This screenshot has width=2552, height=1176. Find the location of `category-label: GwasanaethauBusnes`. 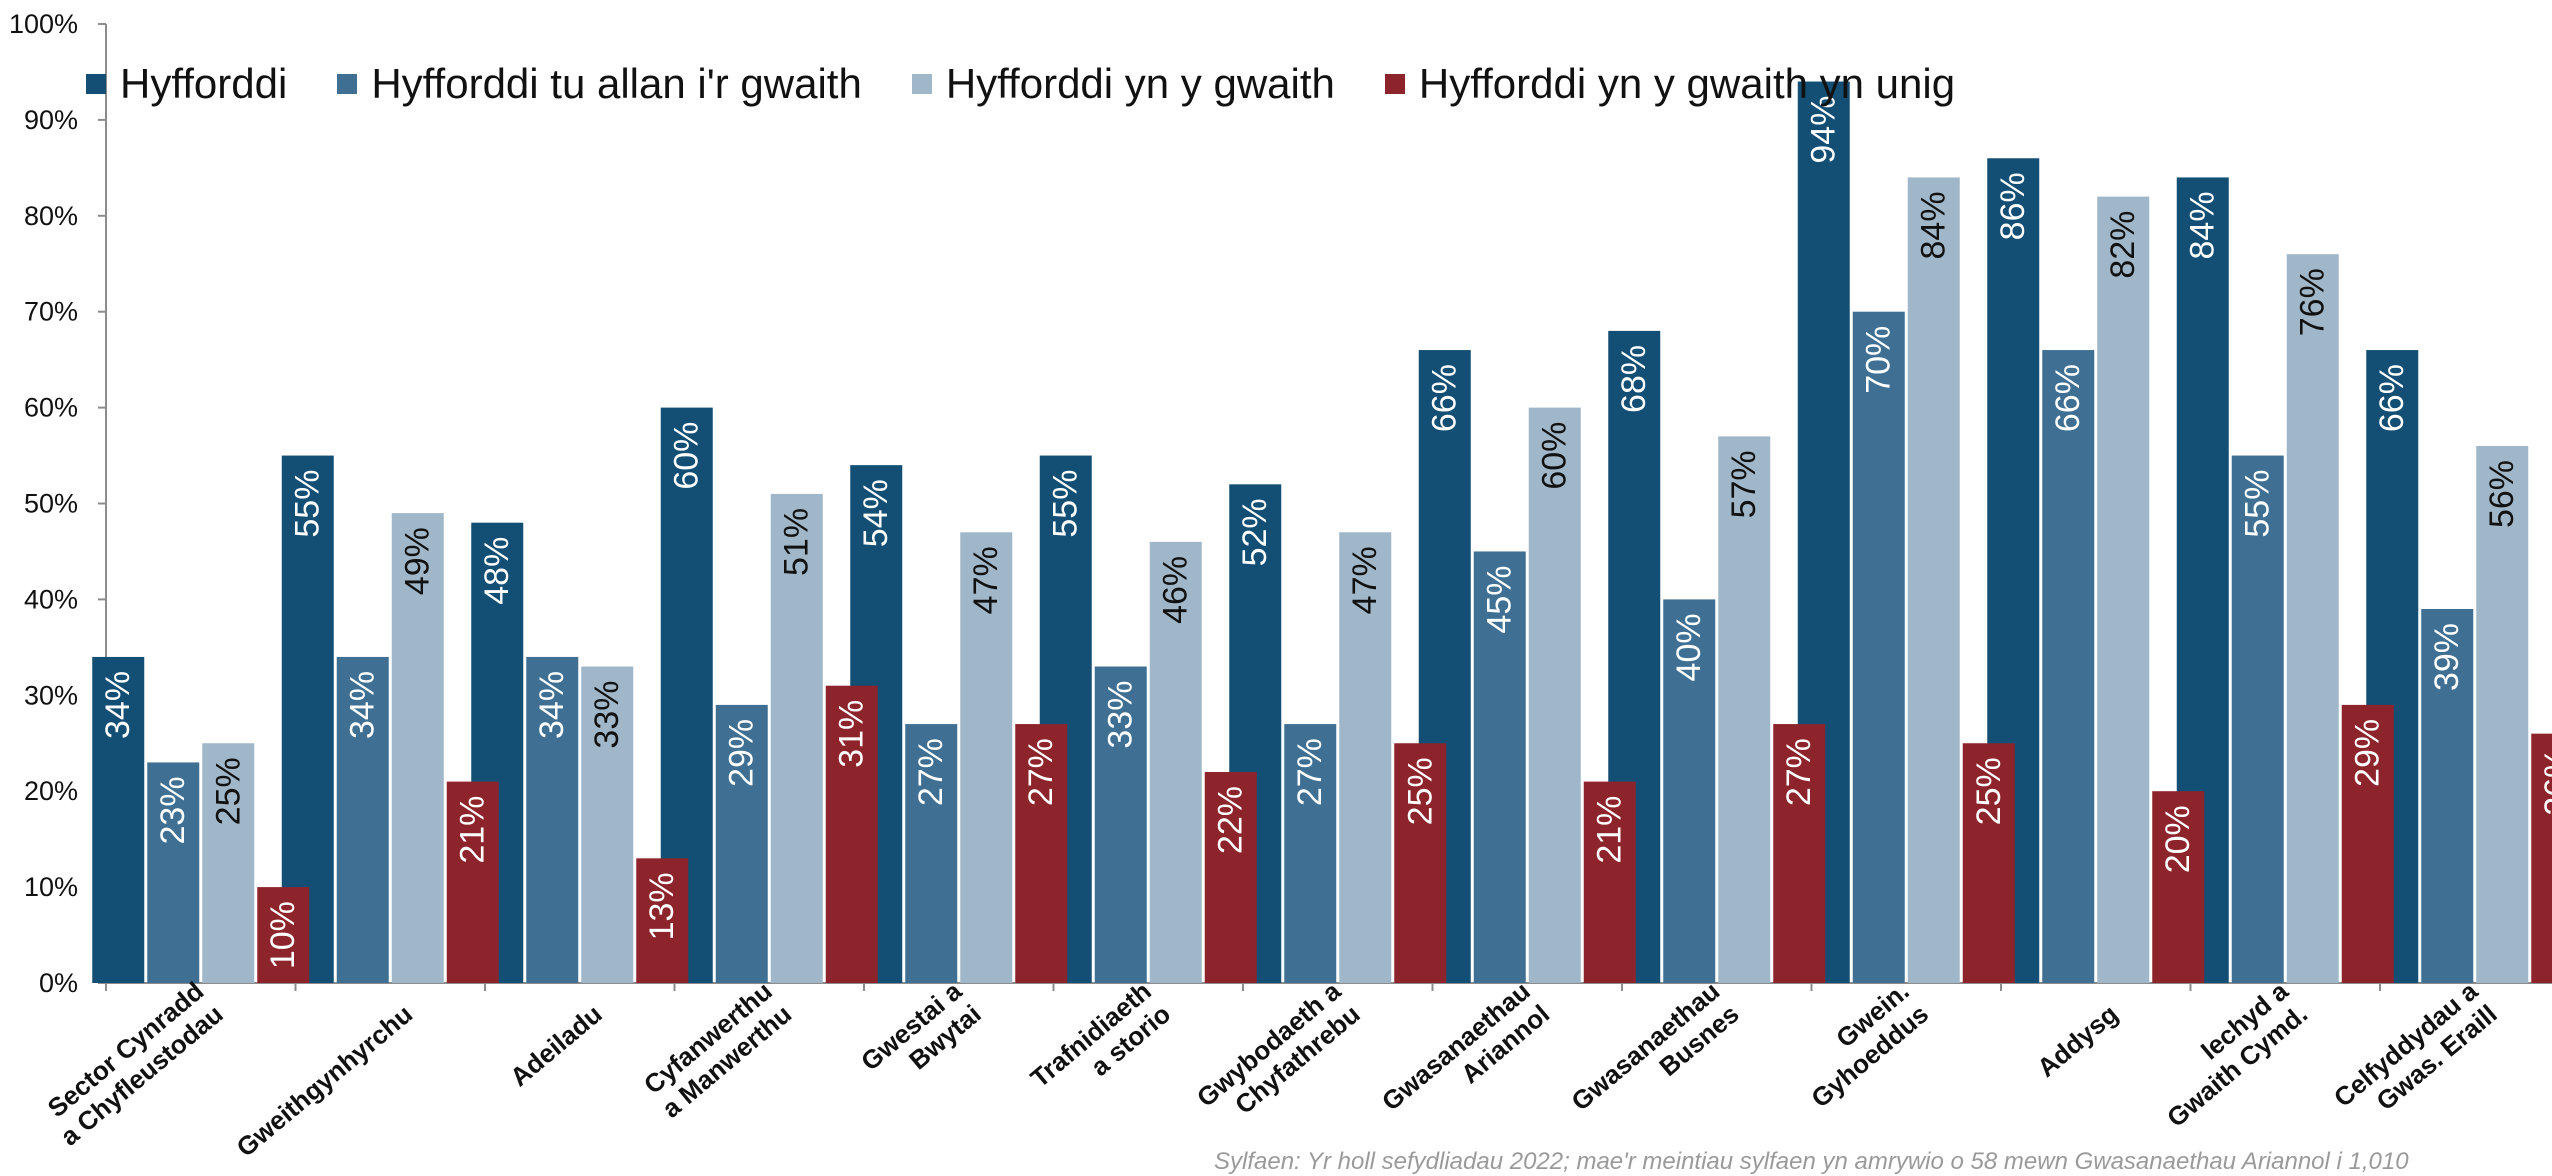

category-label: GwasanaethauBusnes is located at coordinates (1654, 1058).